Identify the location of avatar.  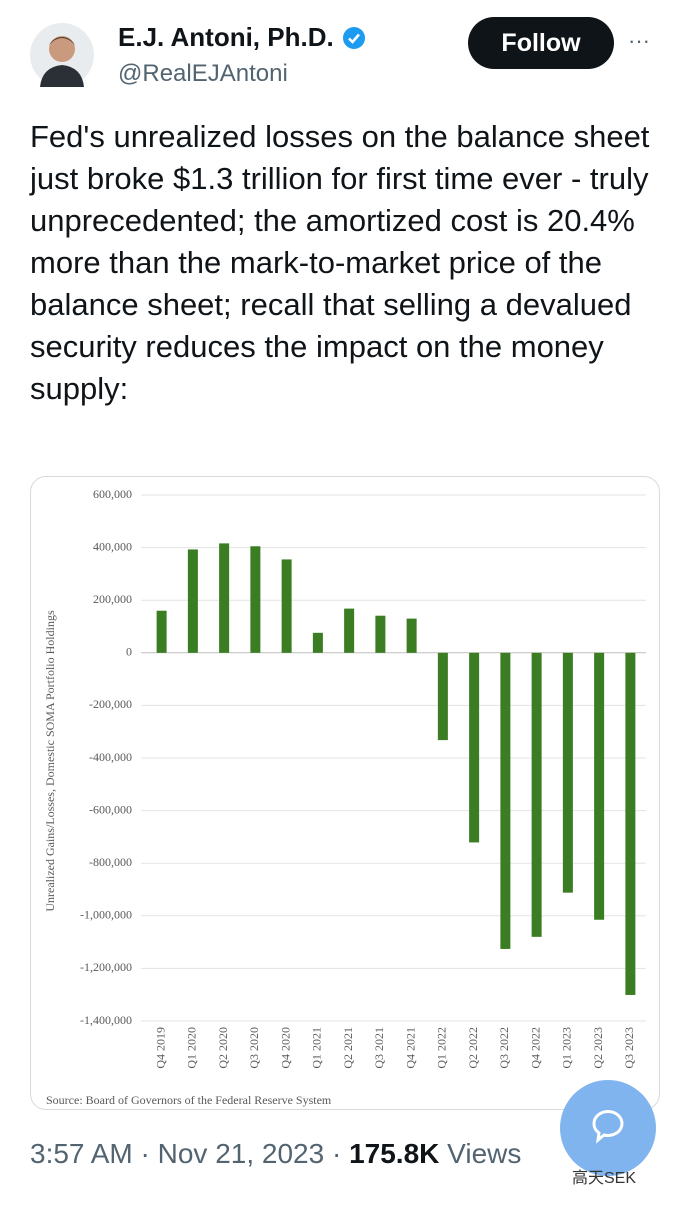
(62, 55).